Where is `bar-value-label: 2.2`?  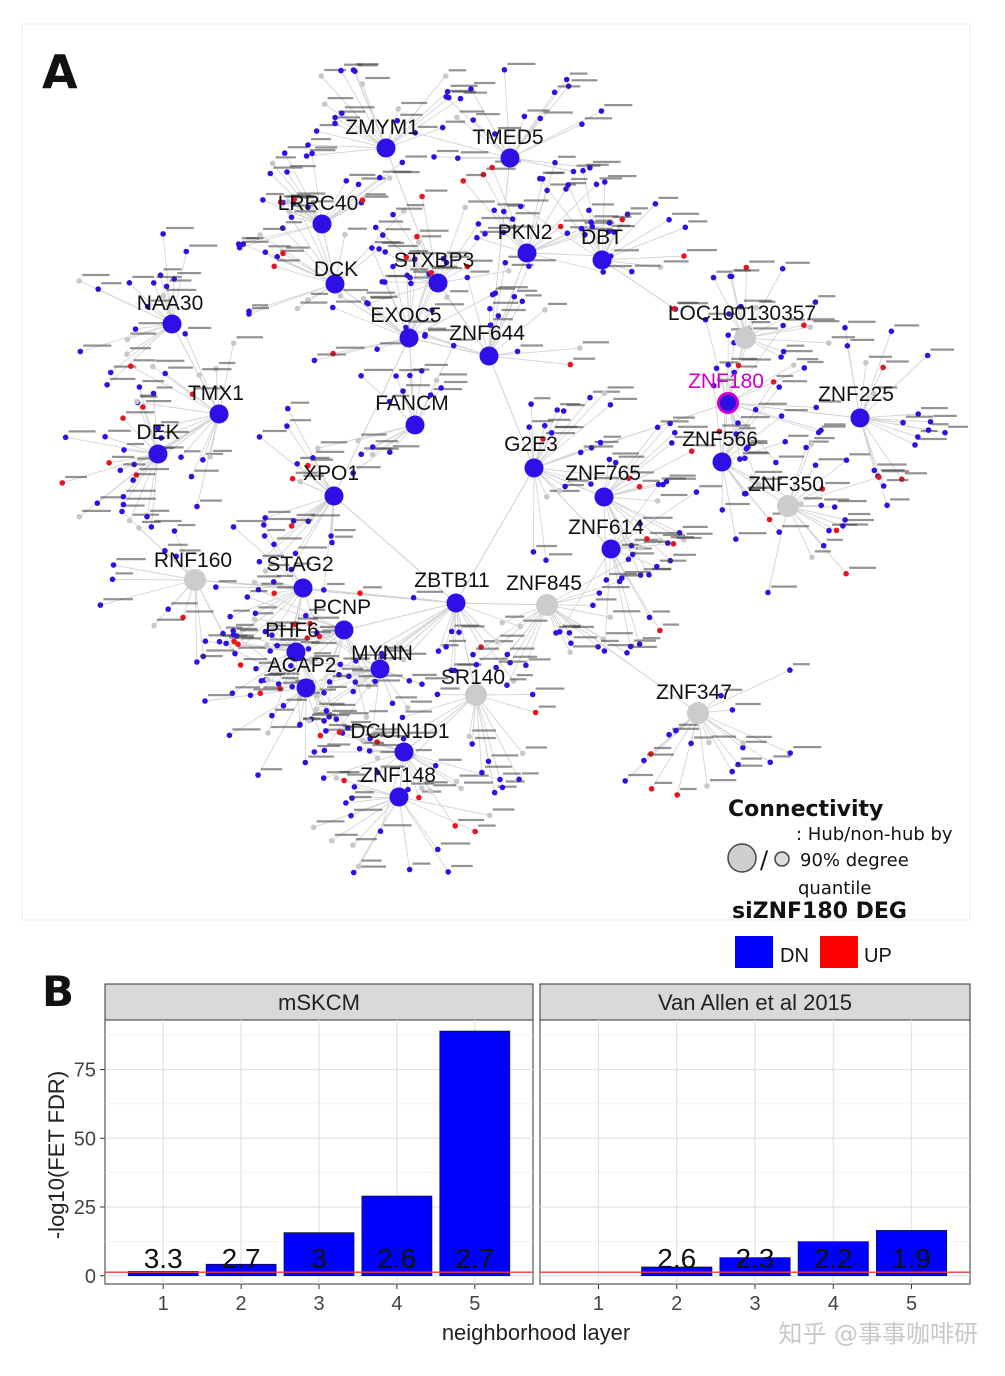 bar-value-label: 2.2 is located at coordinates (833, 1258).